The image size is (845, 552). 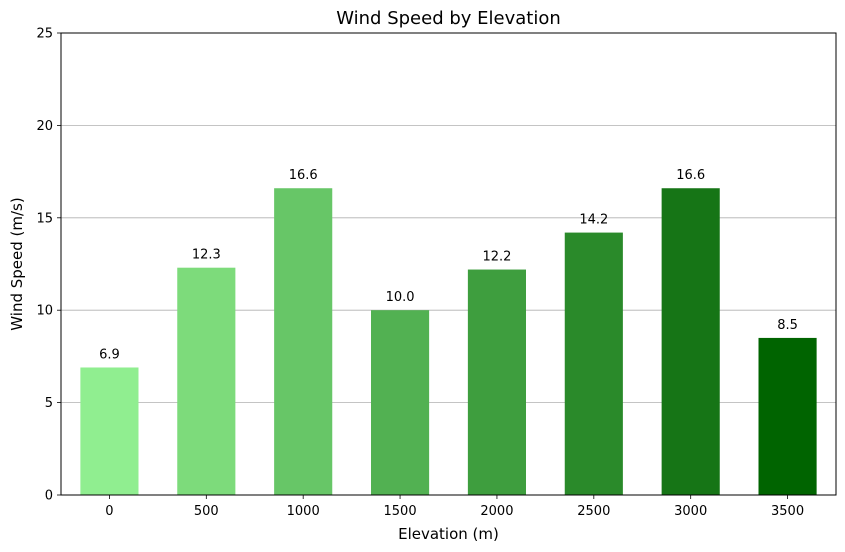 I want to click on y-tick-label: 20, so click(x=44, y=126).